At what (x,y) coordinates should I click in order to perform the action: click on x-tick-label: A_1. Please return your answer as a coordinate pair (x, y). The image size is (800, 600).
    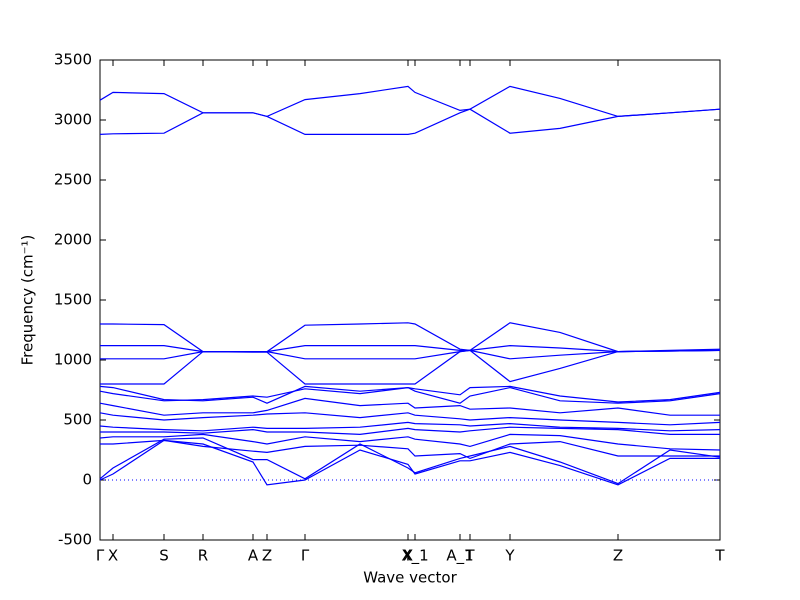
    Looking at the image, I should click on (459, 556).